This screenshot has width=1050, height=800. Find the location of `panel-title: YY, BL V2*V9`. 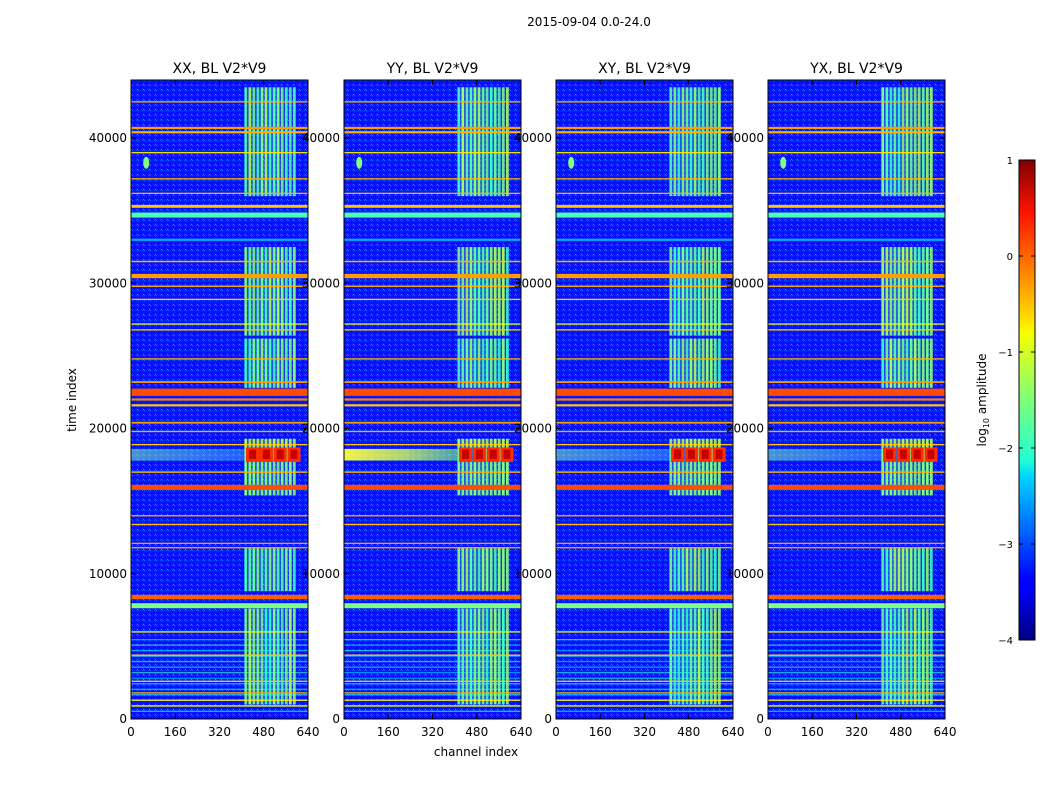

panel-title: YY, BL V2*V9 is located at coordinates (432, 69).